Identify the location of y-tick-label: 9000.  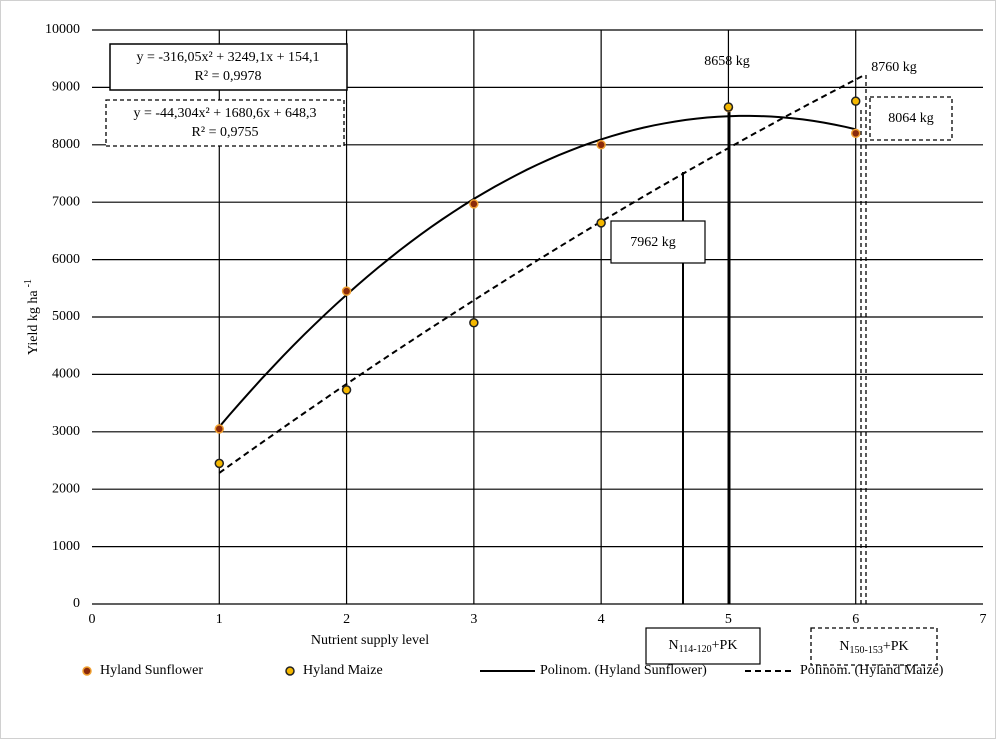
(66, 87).